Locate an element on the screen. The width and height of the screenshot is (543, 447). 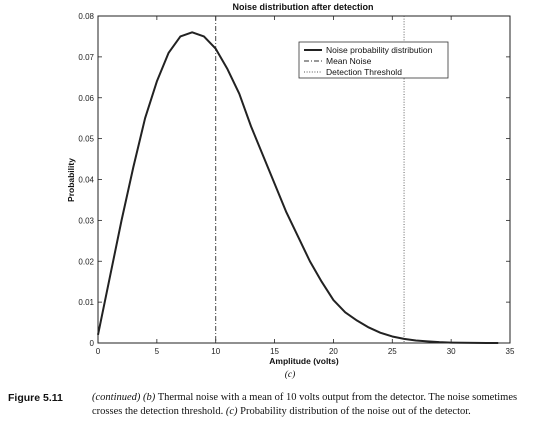
legend-label-threshold: Detection Threshold is located at coordinates (364, 72).